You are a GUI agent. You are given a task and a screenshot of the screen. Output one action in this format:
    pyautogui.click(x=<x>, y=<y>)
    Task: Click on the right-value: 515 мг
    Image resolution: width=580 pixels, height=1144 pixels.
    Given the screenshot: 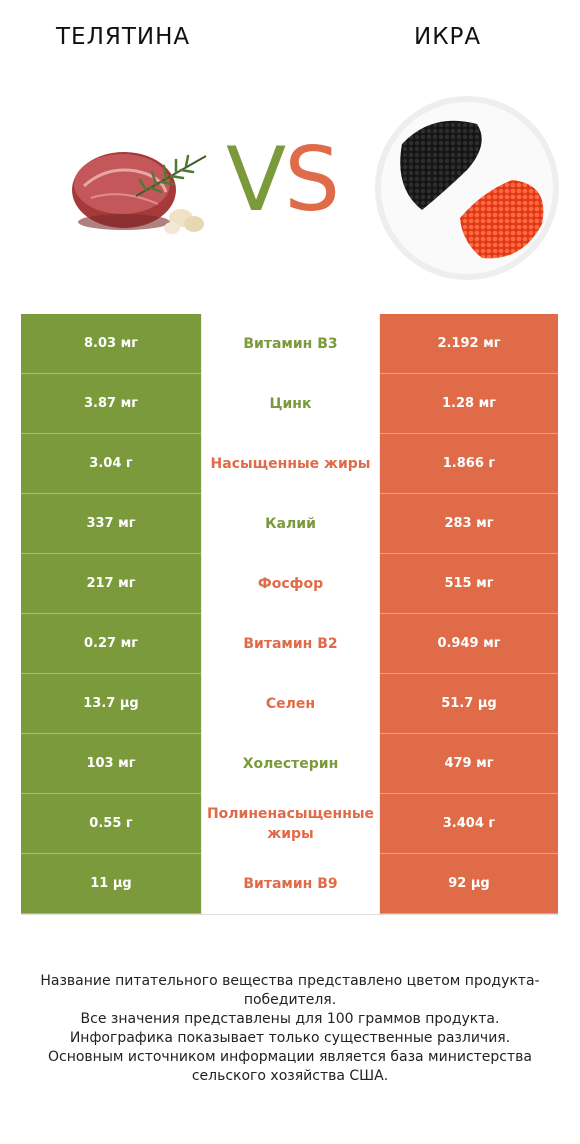 What is the action you would take?
    pyautogui.click(x=469, y=584)
    